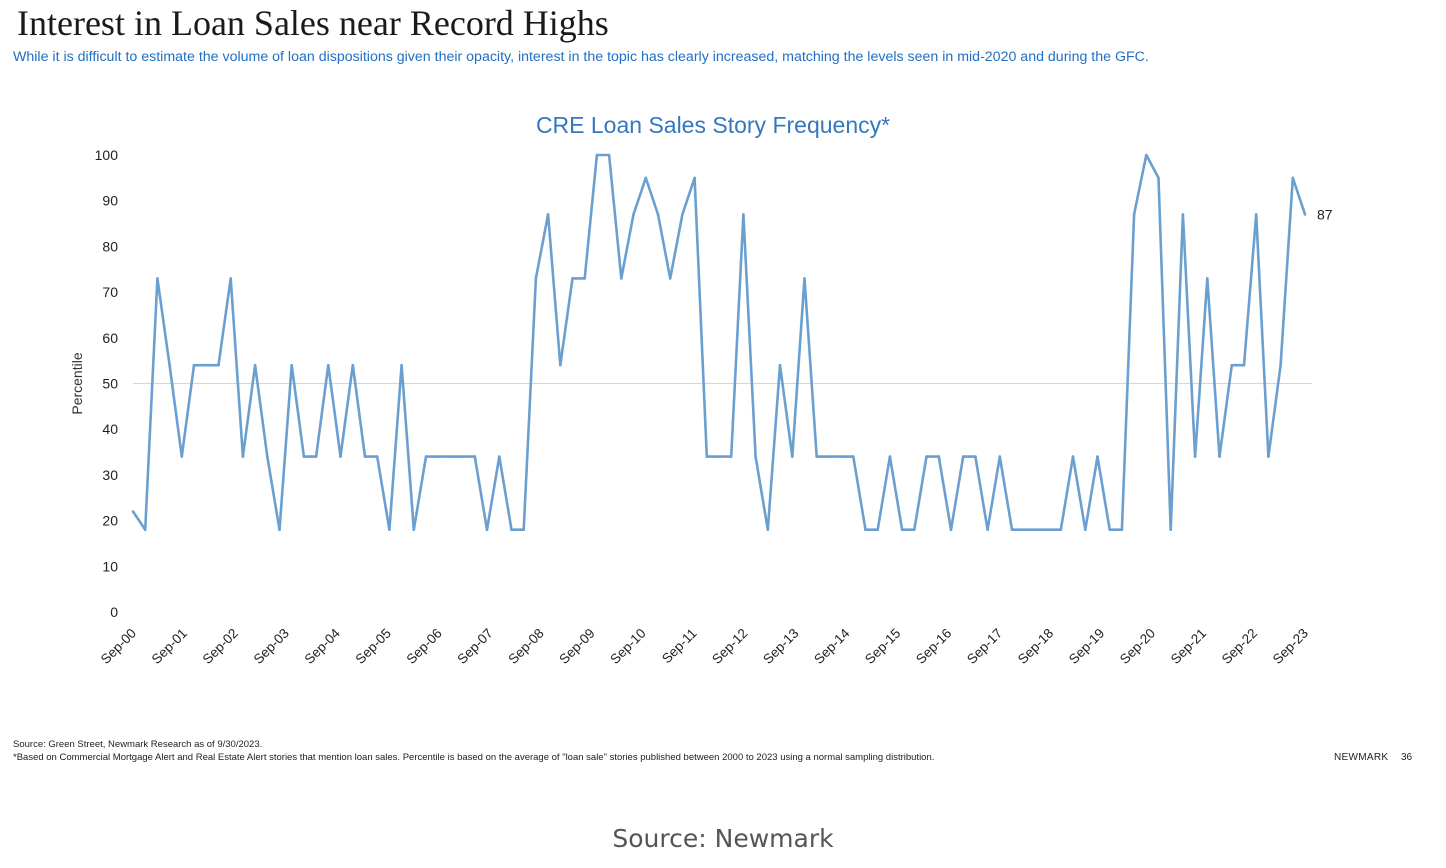  What do you see at coordinates (882, 646) in the screenshot?
I see `x-tick-label: Sep-15` at bounding box center [882, 646].